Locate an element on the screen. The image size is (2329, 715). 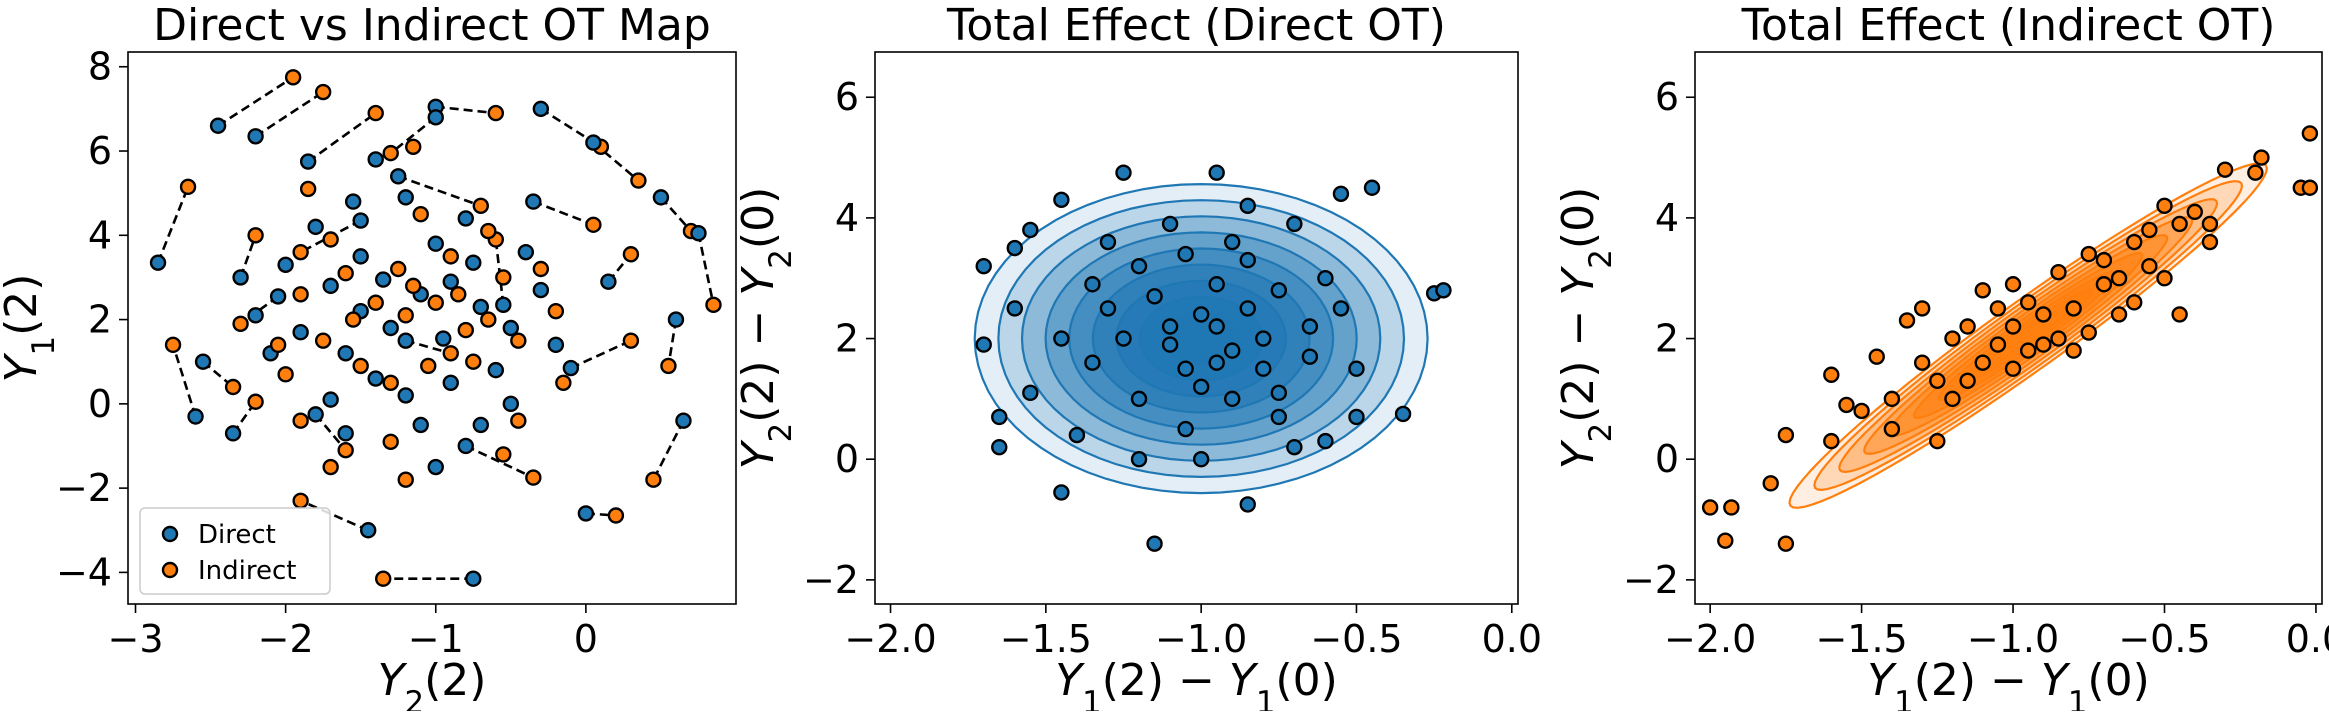
x-tick-label: −1.0 is located at coordinates (2013, 639).